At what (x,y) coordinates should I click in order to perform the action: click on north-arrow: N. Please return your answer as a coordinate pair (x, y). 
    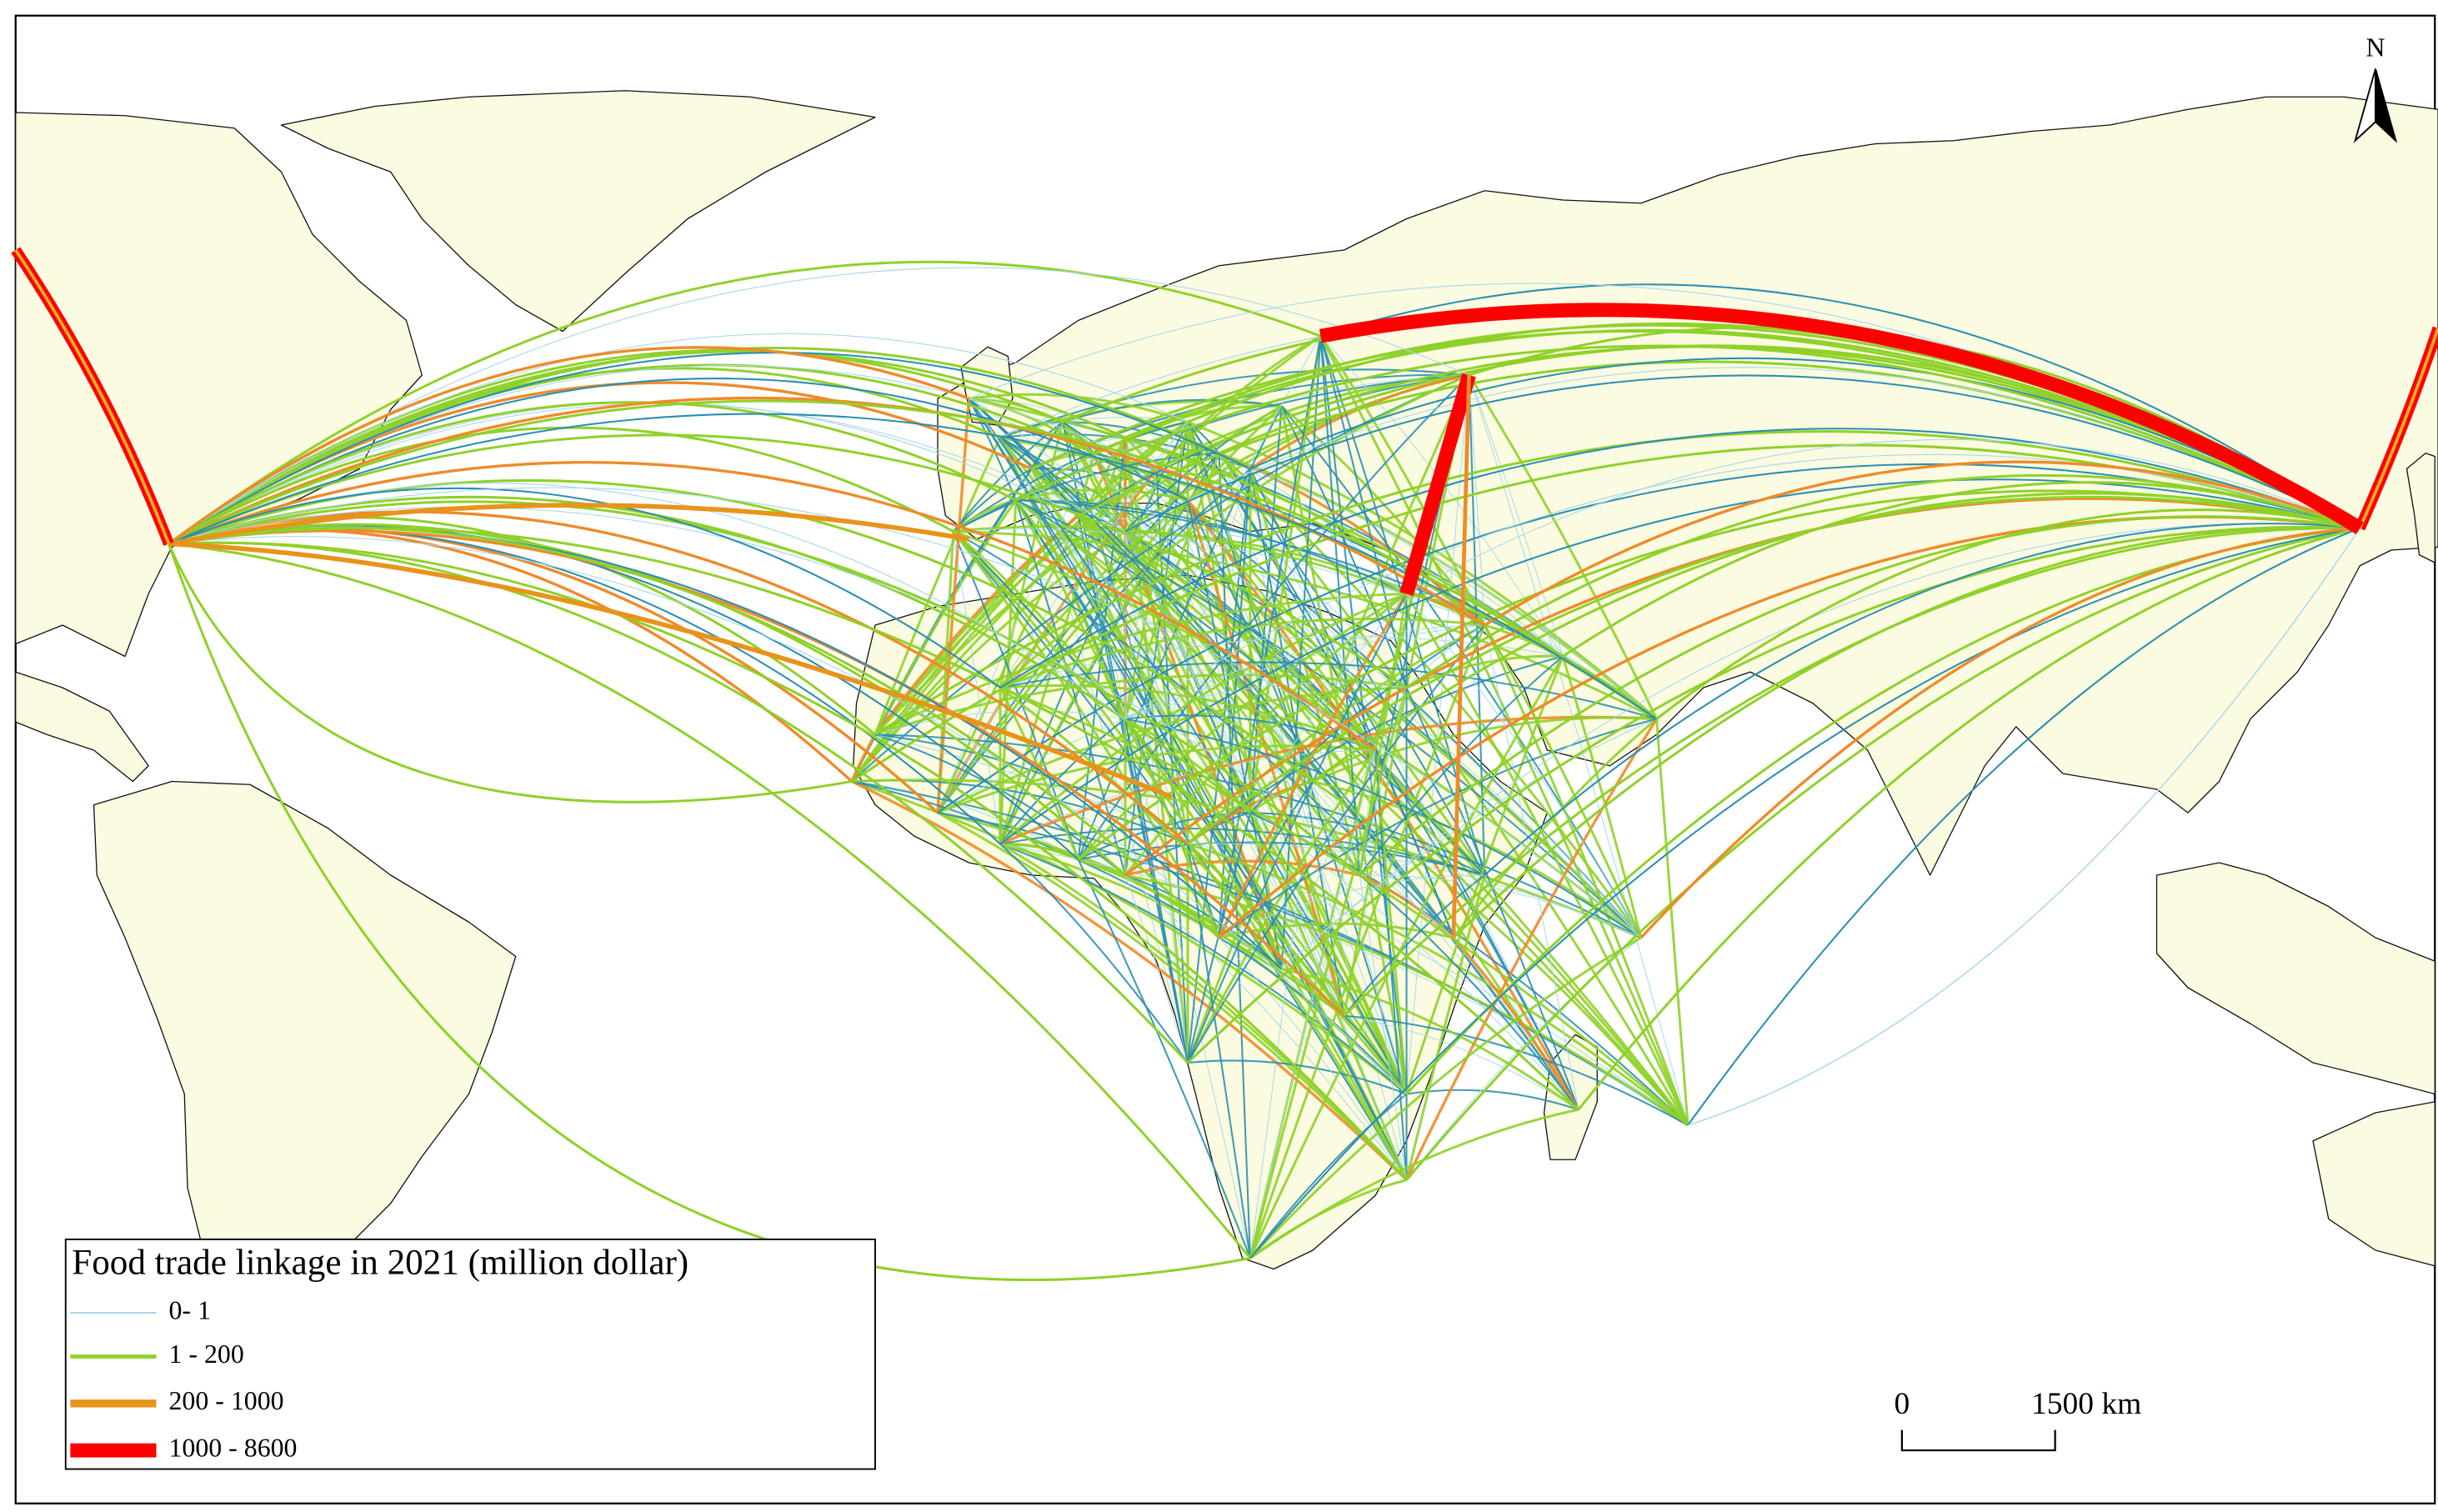
    Looking at the image, I should click on (2375, 88).